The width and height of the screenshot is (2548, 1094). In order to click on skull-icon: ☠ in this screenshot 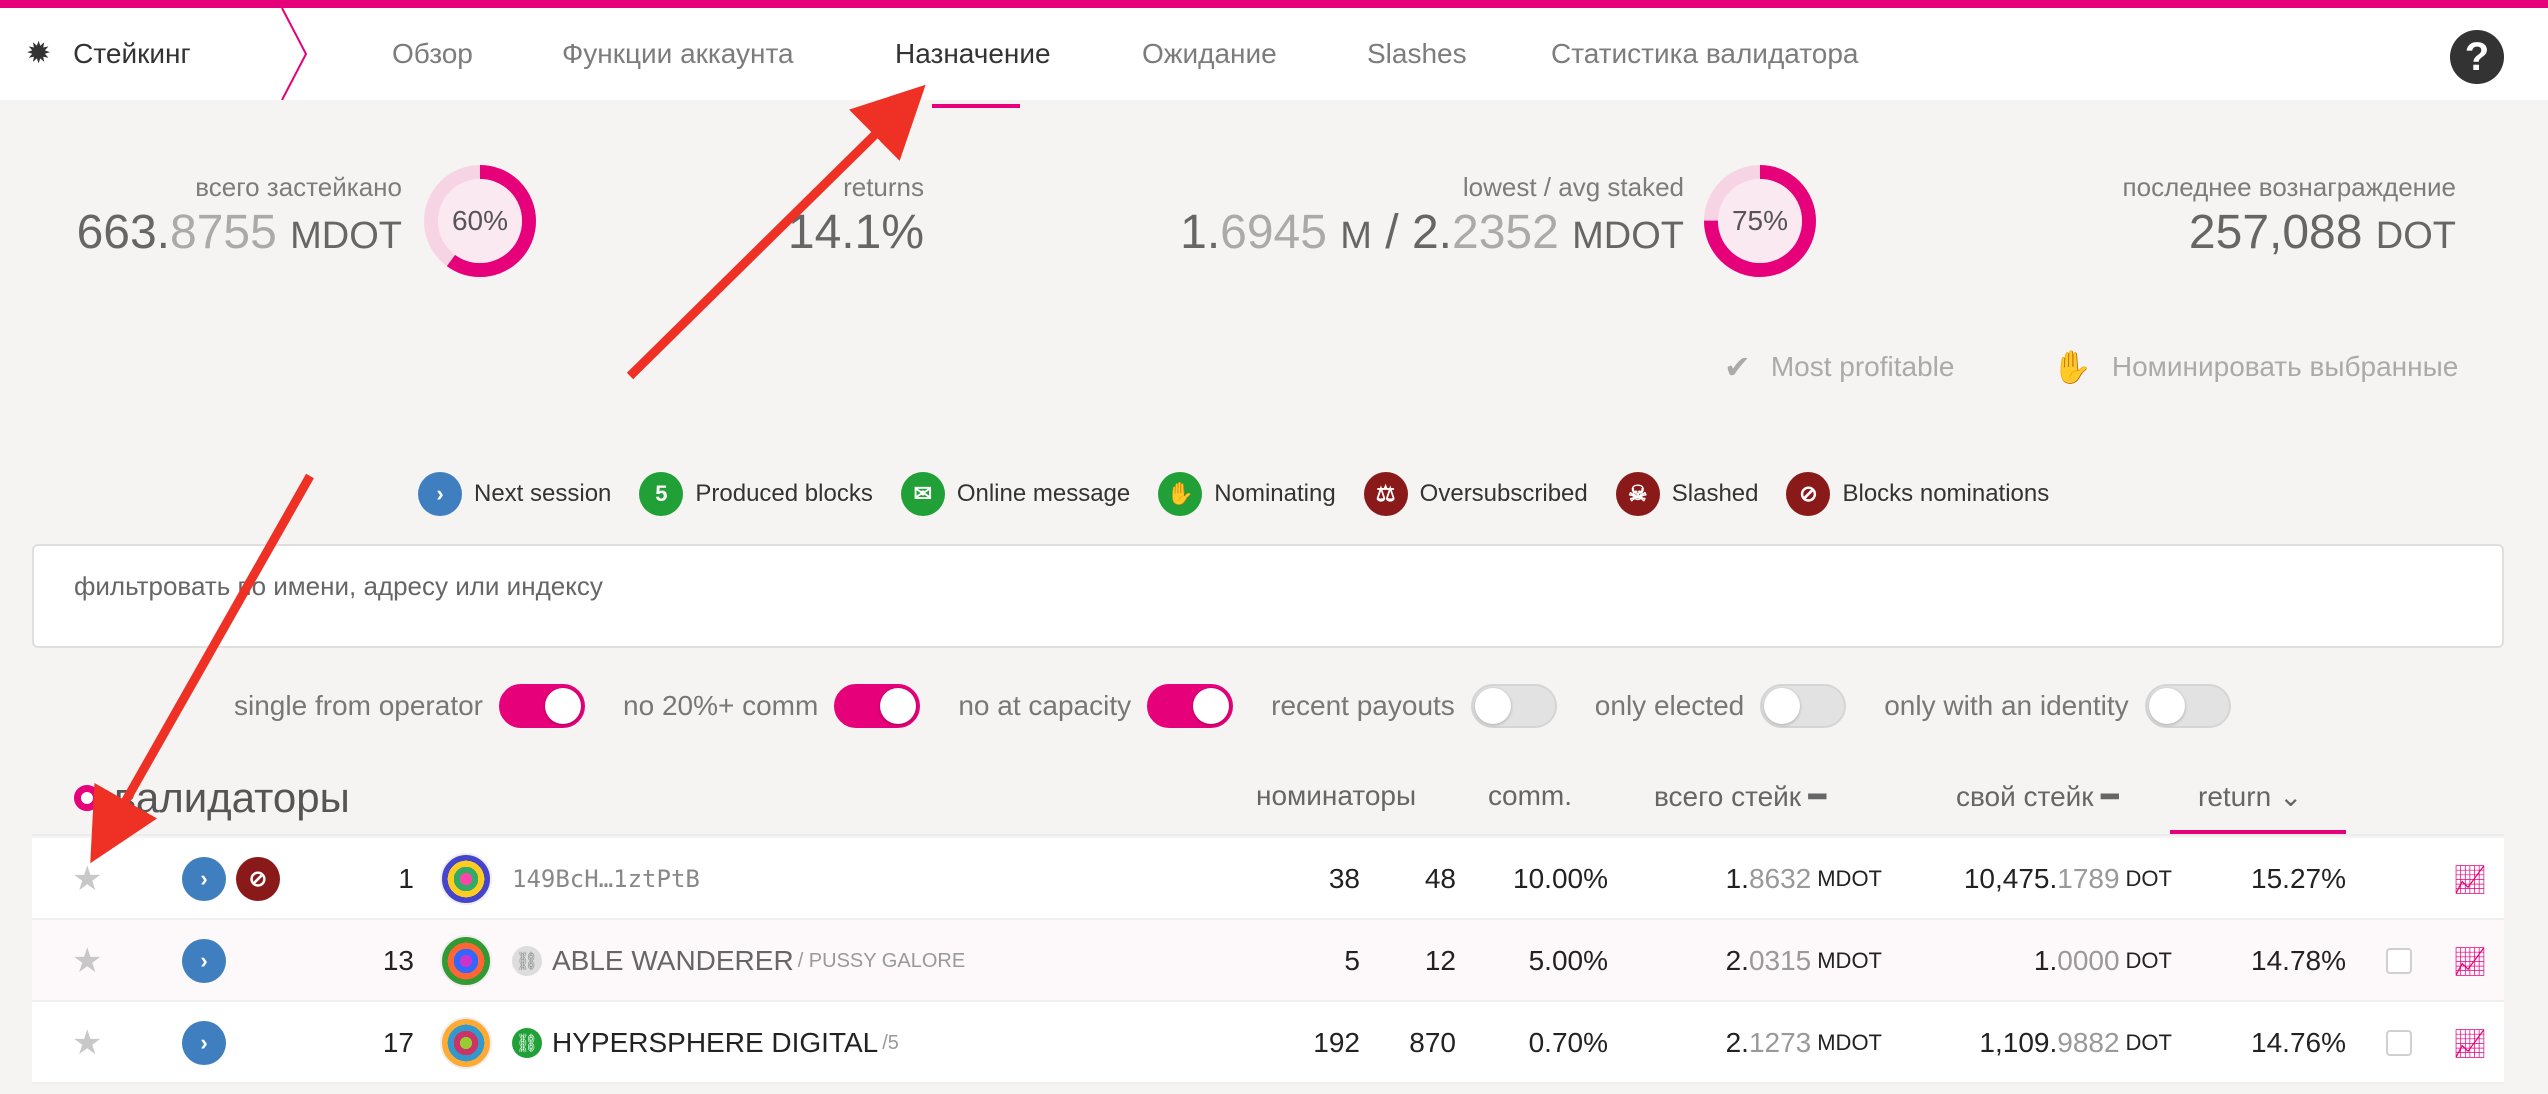, I will do `click(1637, 494)`.